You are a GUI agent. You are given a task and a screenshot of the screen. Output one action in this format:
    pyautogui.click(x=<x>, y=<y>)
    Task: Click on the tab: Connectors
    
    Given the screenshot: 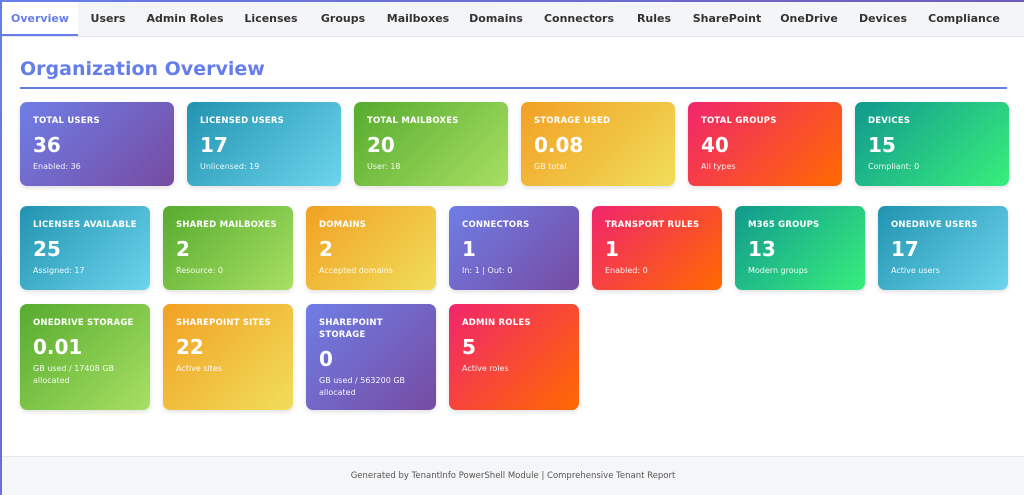 What is the action you would take?
    pyautogui.click(x=579, y=18)
    